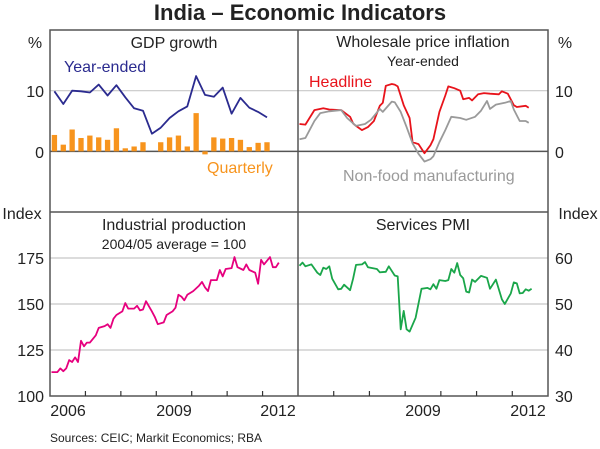 The width and height of the screenshot is (600, 449). What do you see at coordinates (35, 43) in the screenshot?
I see `y-unit-top-left: %` at bounding box center [35, 43].